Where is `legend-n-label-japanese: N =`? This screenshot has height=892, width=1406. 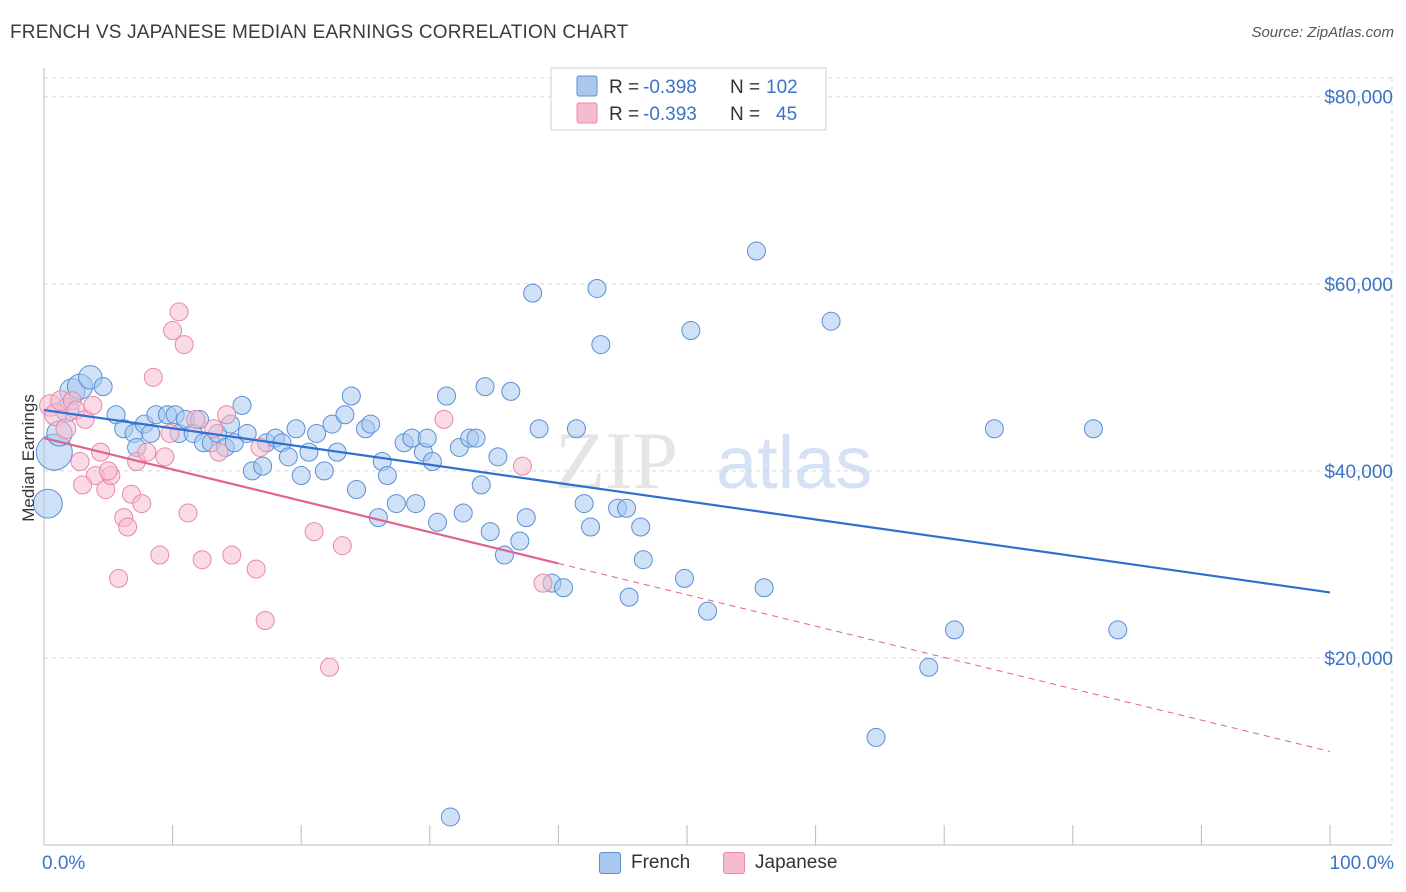 legend-n-label-japanese: N = is located at coordinates (745, 114).